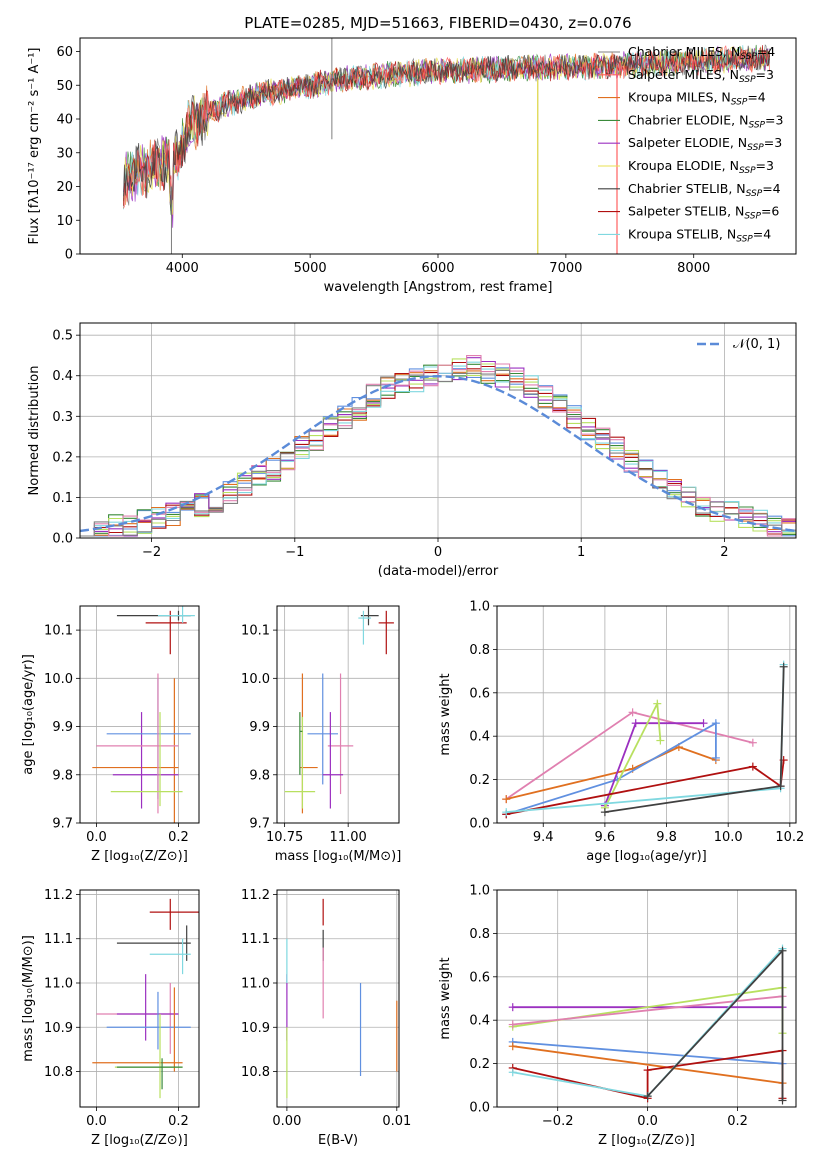 The height and width of the screenshot is (1170, 819). I want to click on y-tick-label: 11.1, so click(58, 939).